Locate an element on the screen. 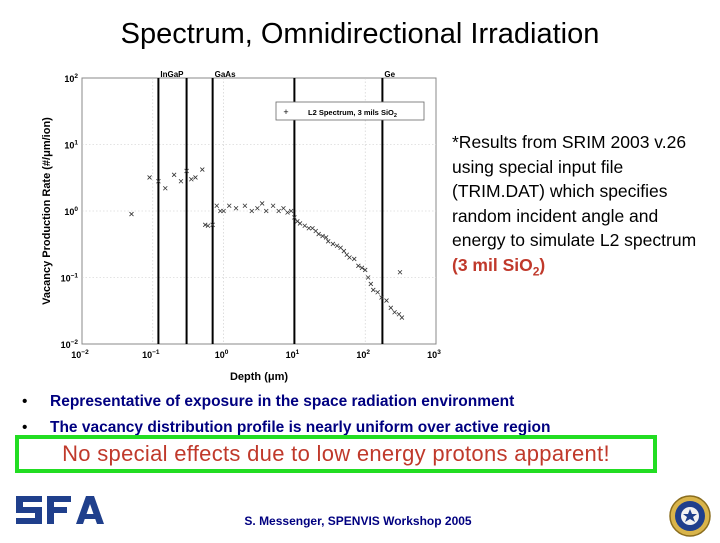  legend-marker: + is located at coordinates (285, 112).